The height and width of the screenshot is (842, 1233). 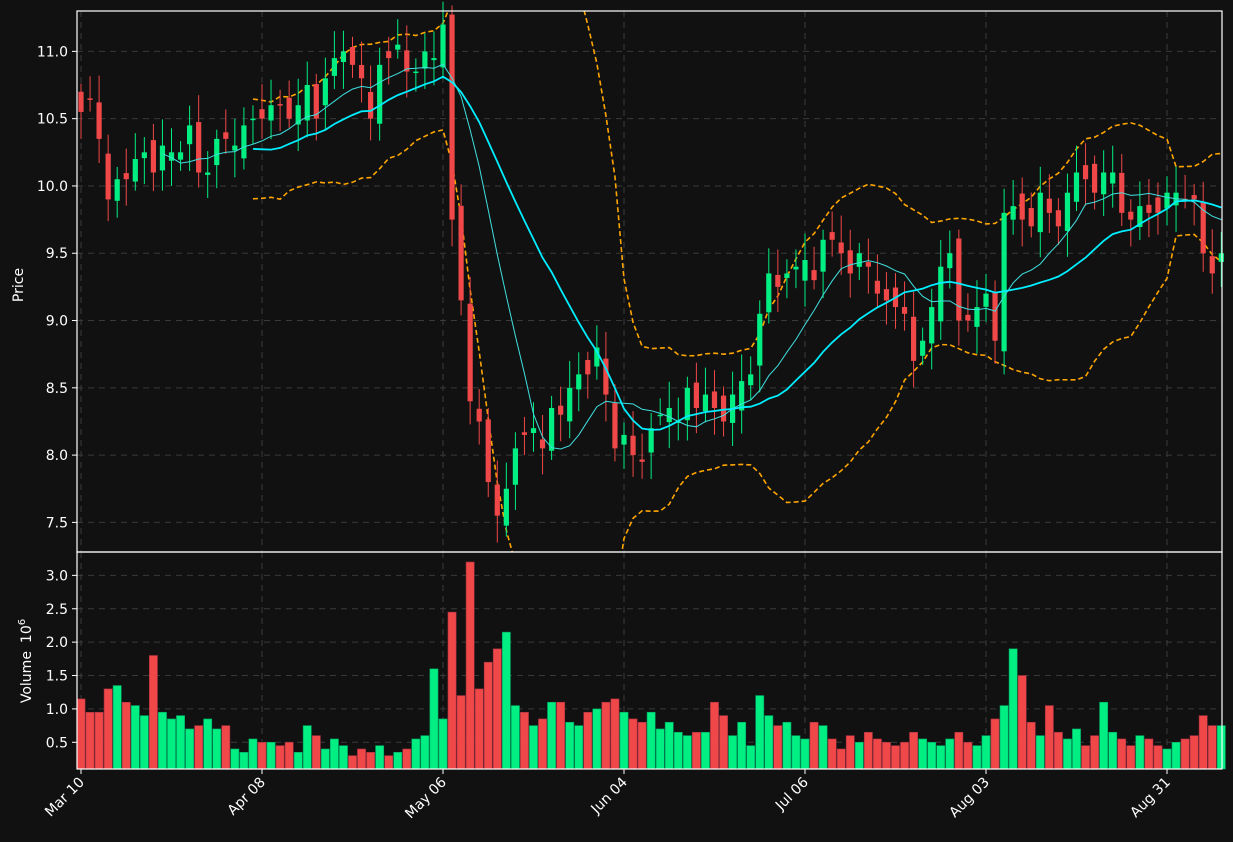 I want to click on volume-exponent-base: 10, so click(x=27, y=634).